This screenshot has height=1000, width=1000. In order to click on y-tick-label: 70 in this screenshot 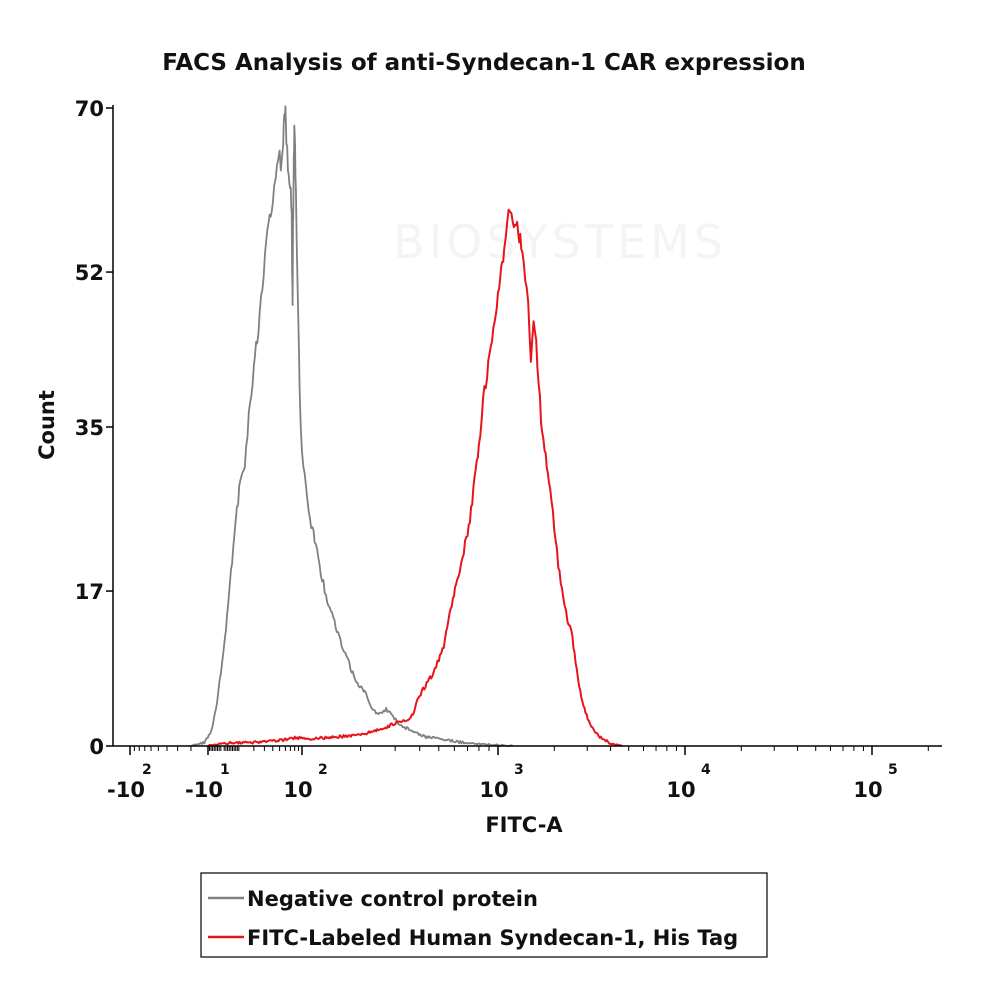, I will do `click(89, 109)`.